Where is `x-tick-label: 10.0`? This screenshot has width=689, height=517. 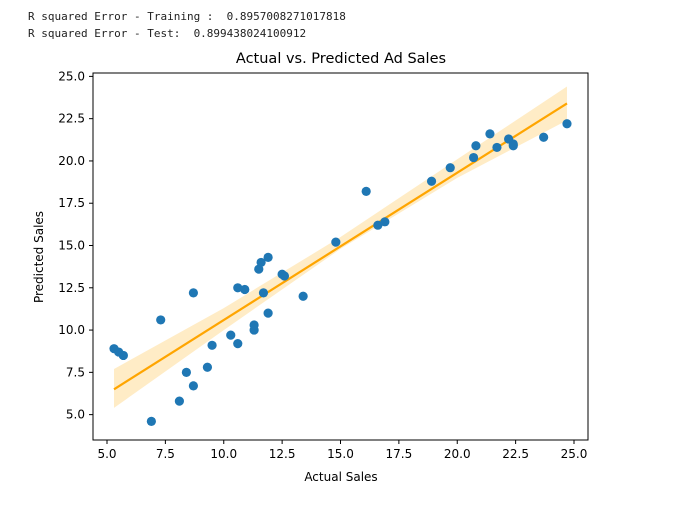 x-tick-label: 10.0 is located at coordinates (223, 454).